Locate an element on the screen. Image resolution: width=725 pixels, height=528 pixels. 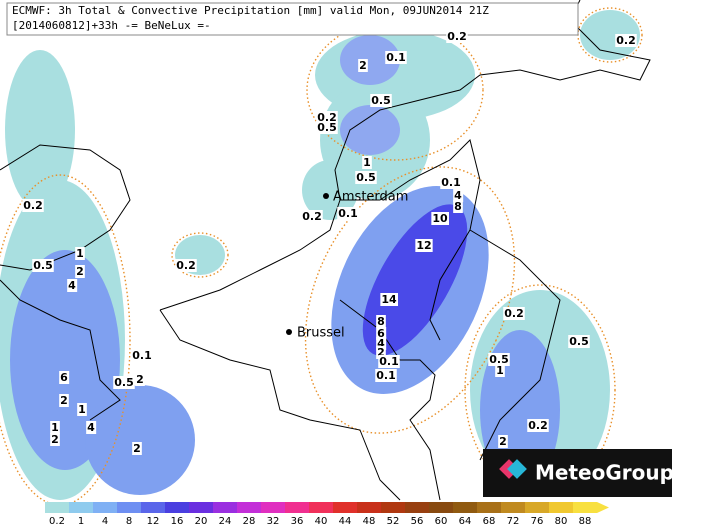
colorbar-label: 52 is located at coordinates (393, 521).